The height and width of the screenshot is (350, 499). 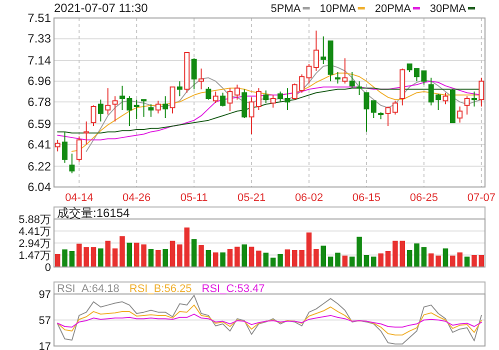 I want to click on y-tick-label: 7.51, so click(x=40, y=18).